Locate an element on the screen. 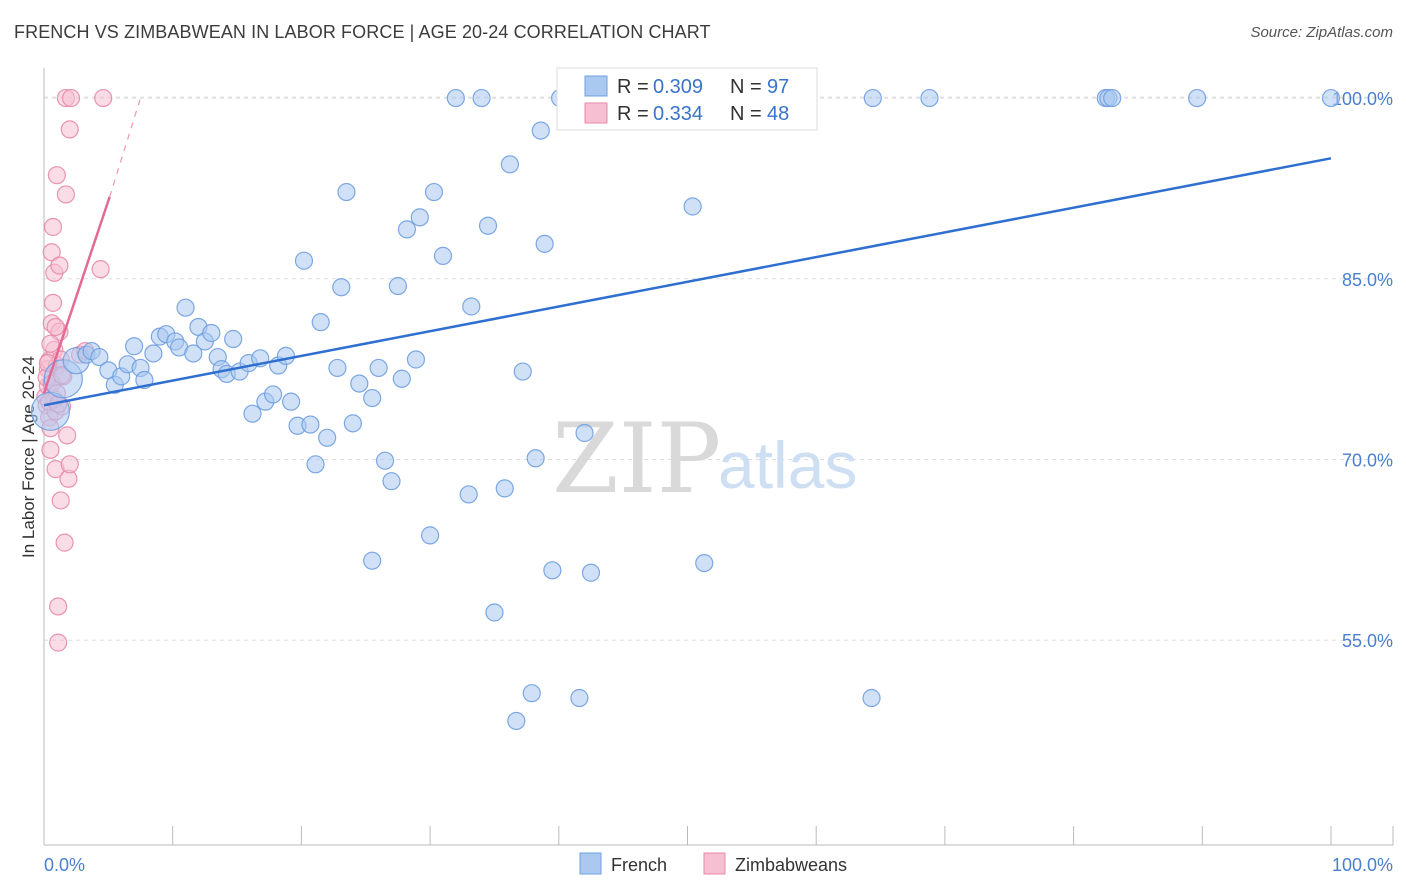 The image size is (1406, 892). legend-french-n-label: N = is located at coordinates (746, 87).